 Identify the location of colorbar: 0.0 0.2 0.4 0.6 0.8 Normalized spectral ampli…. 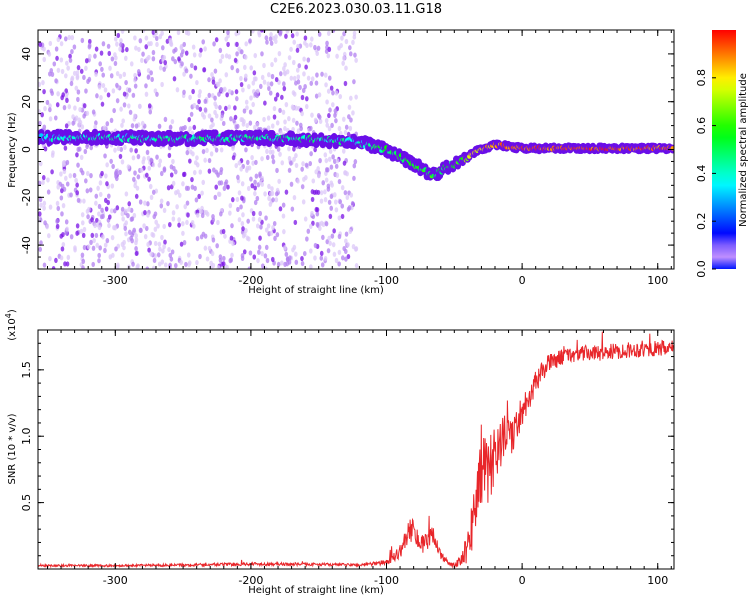
(722, 154).